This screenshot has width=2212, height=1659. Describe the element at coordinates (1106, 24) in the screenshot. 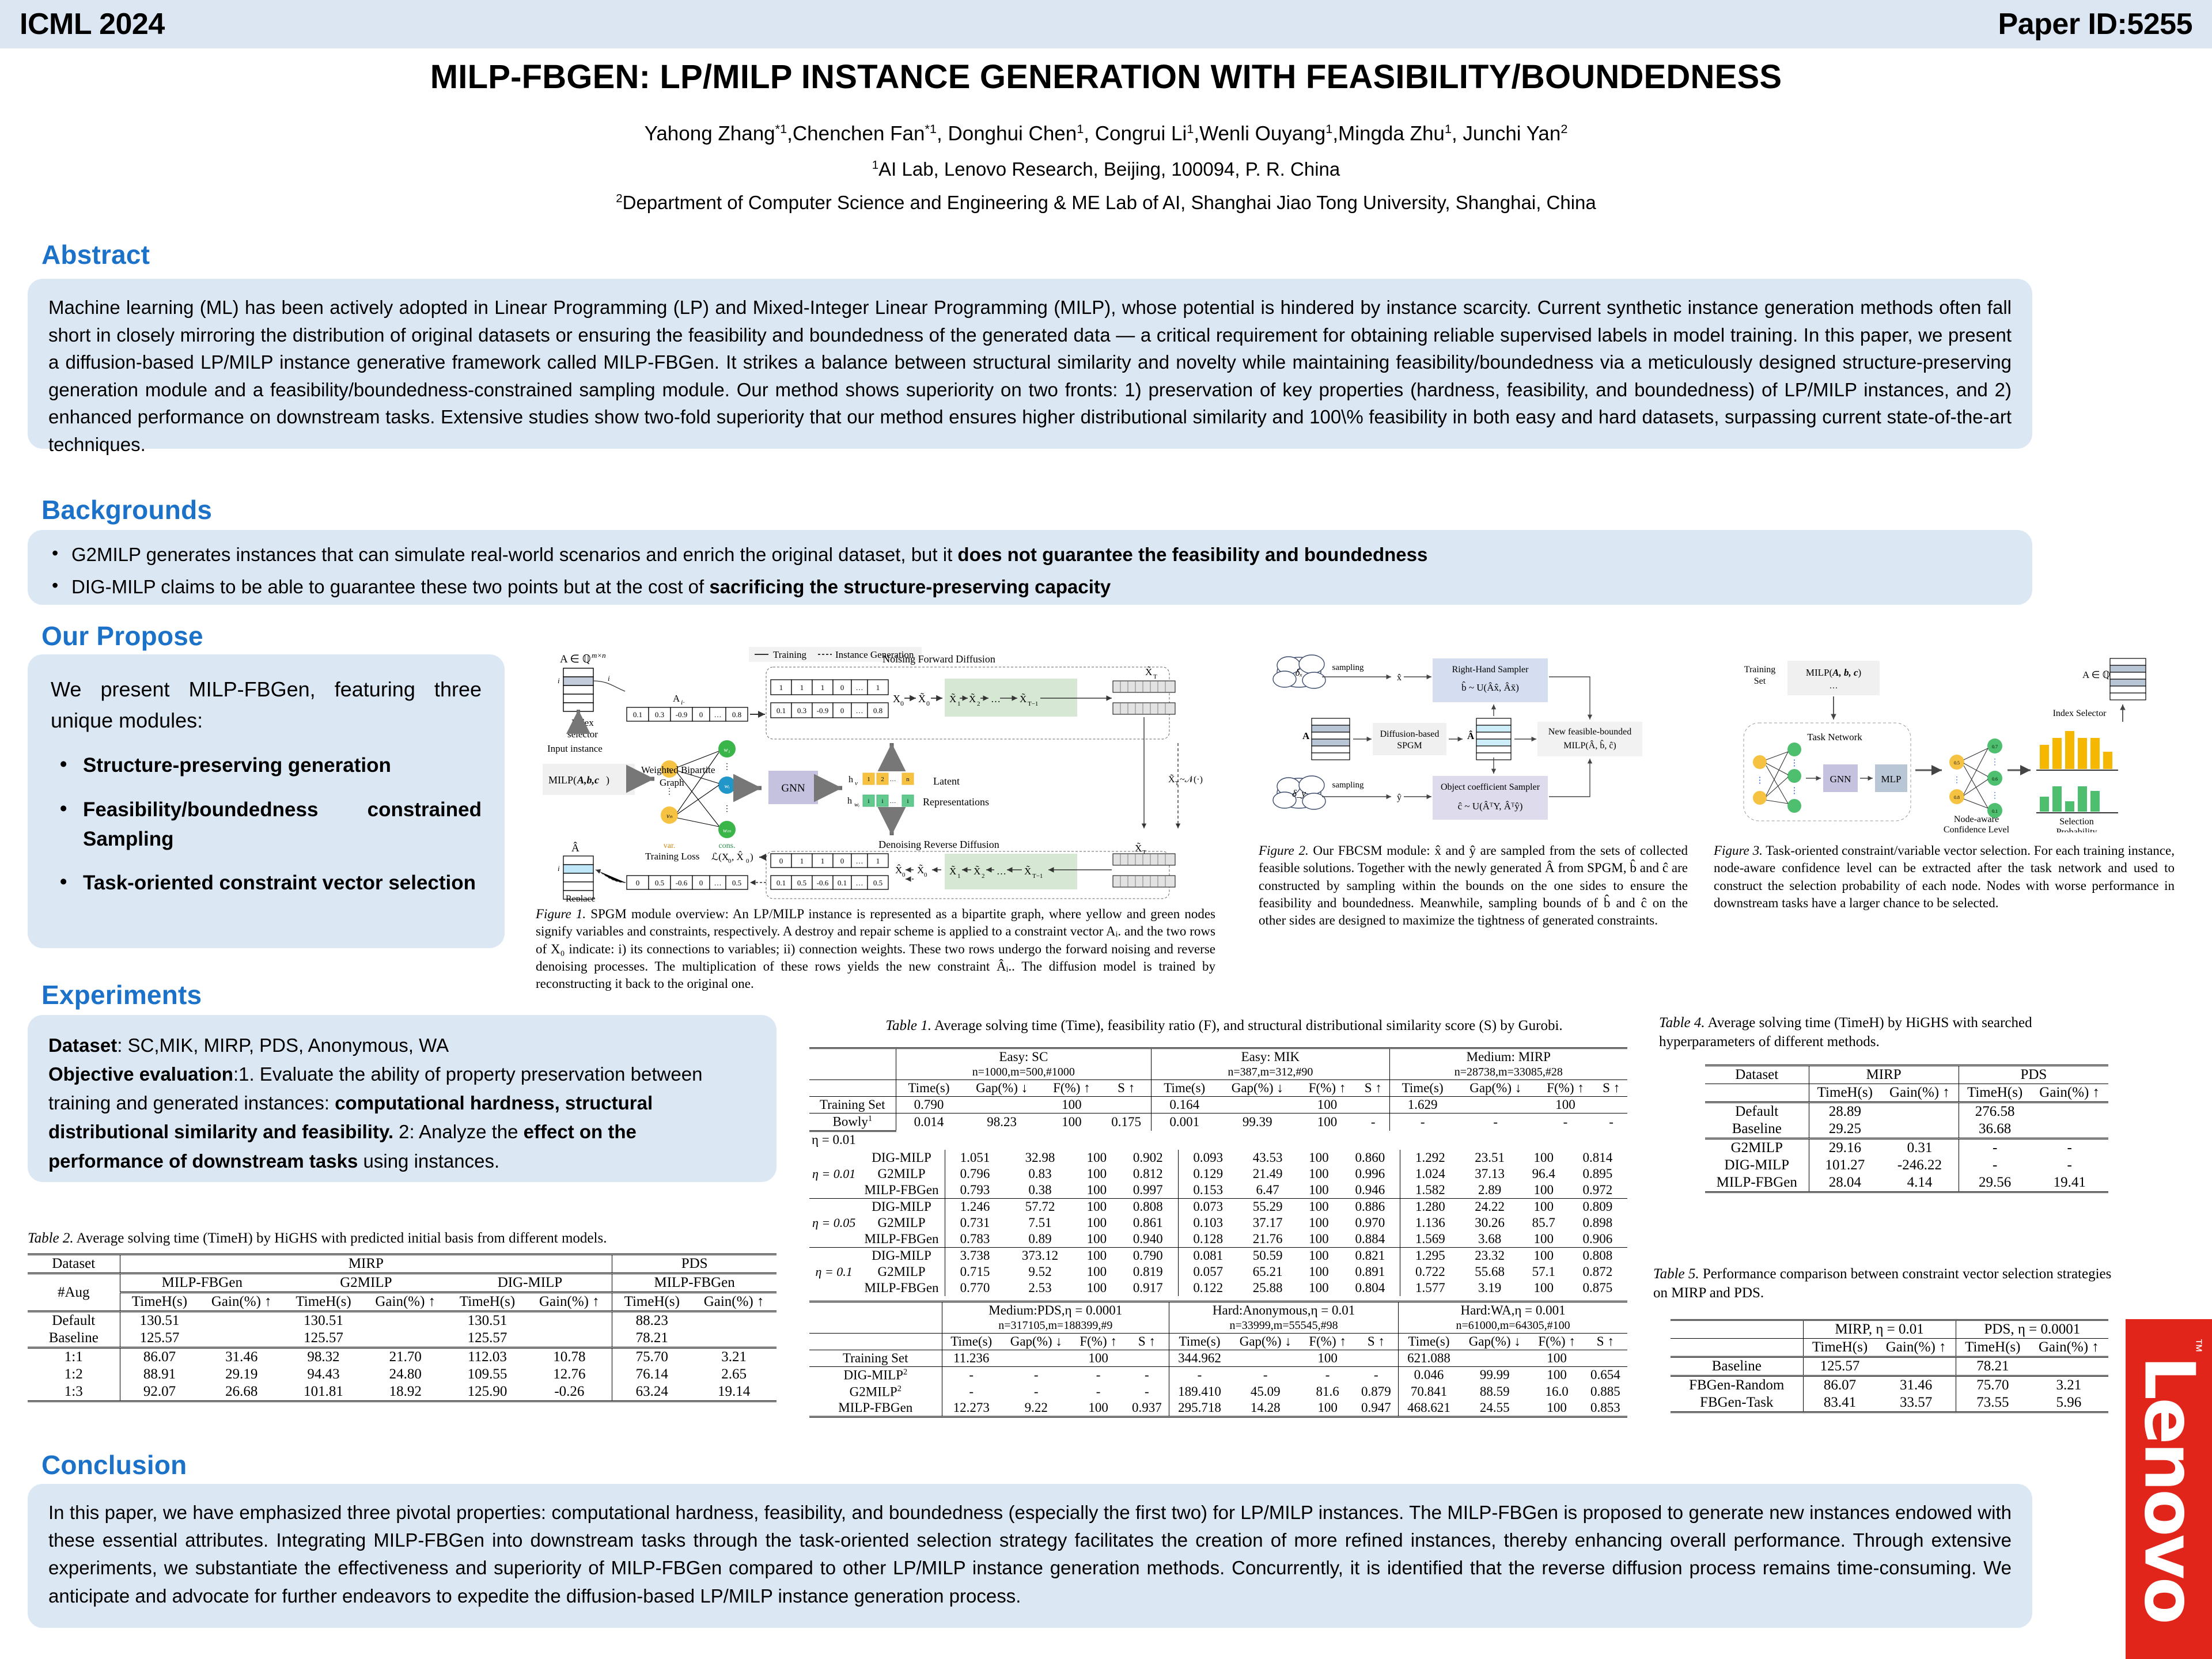

I see `poster-header: ICML 2024 Paper ID:5255` at that location.